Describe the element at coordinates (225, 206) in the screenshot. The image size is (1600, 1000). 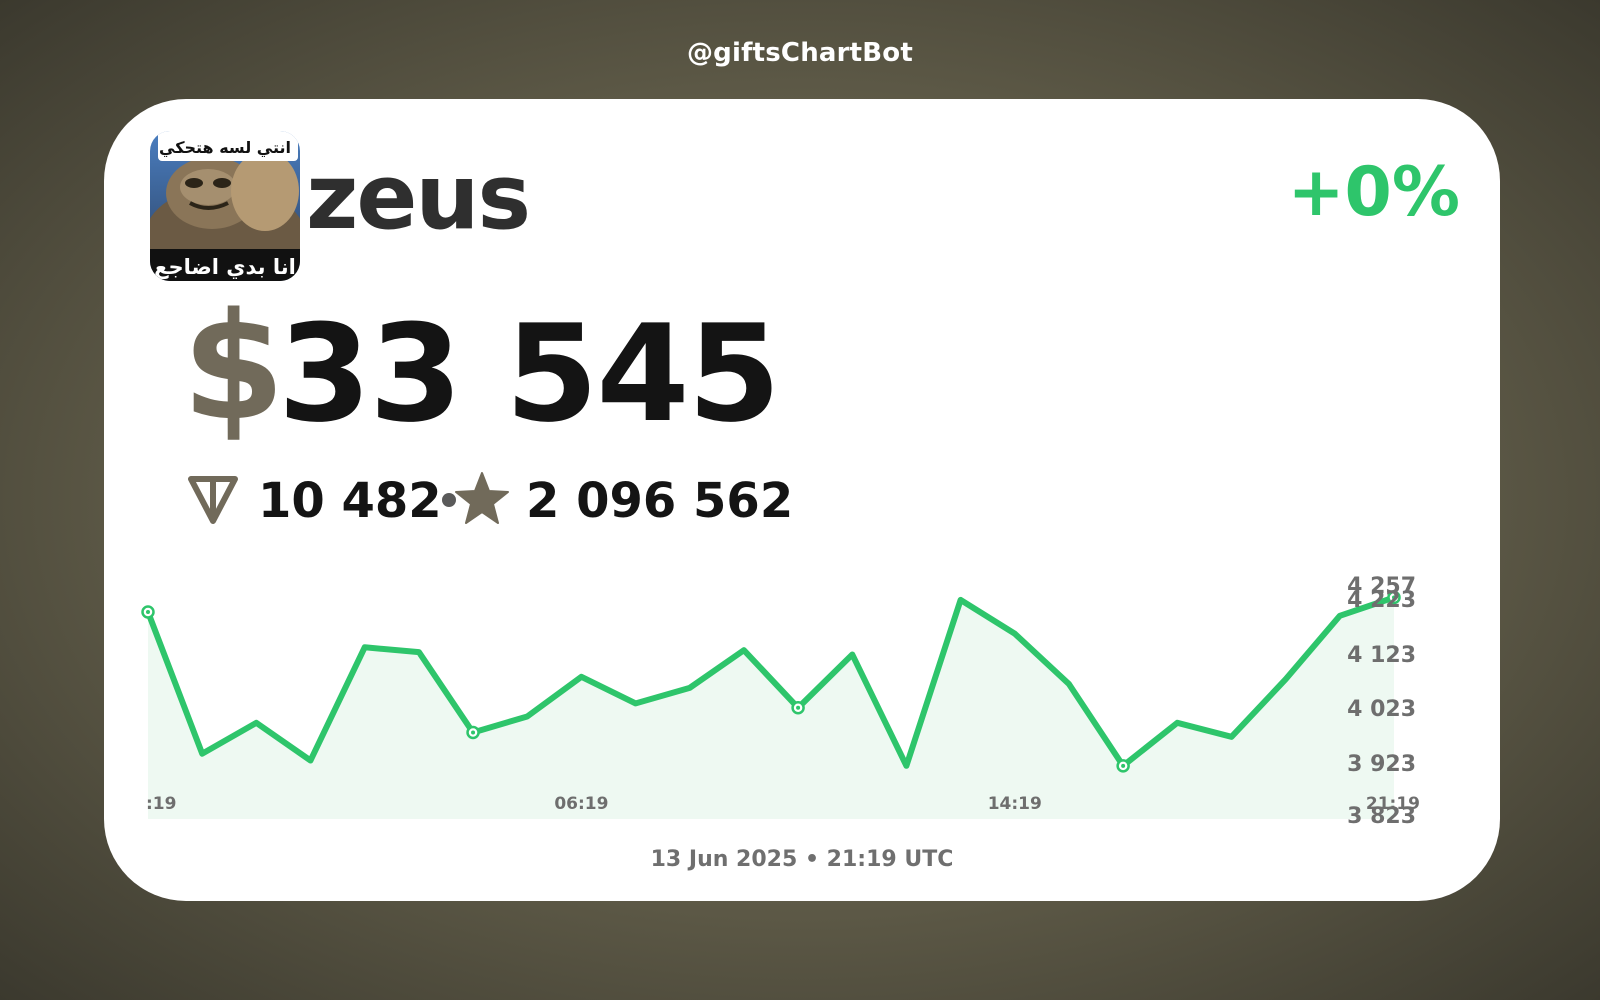
I see `gift-avatar: انتي لسه هتحكي انا بدي اضاجع` at that location.